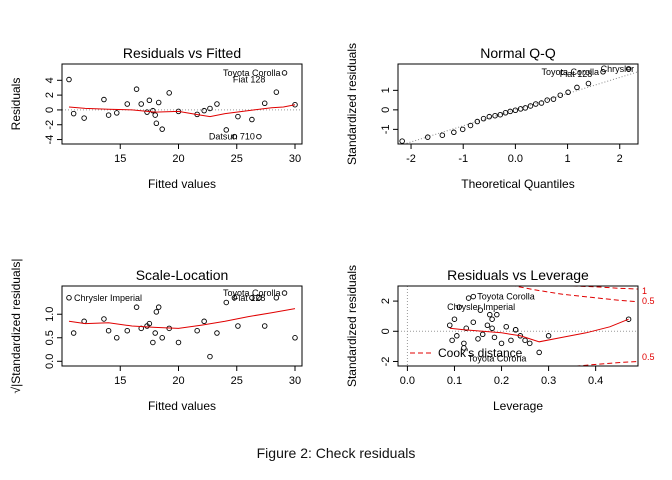 Image resolution: width=672 pixels, height=480 pixels. What do you see at coordinates (237, 159) in the screenshot?
I see `x-tick-label: 25` at bounding box center [237, 159].